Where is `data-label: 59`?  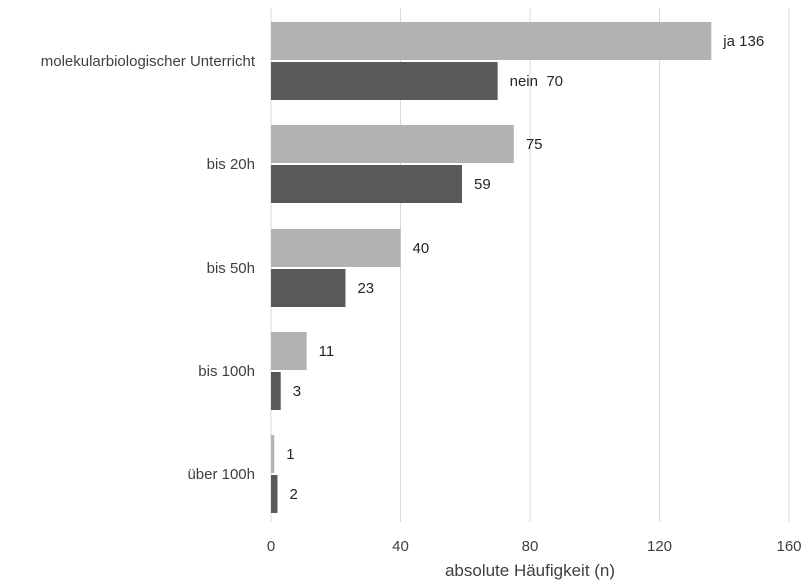 data-label: 59 is located at coordinates (482, 184).